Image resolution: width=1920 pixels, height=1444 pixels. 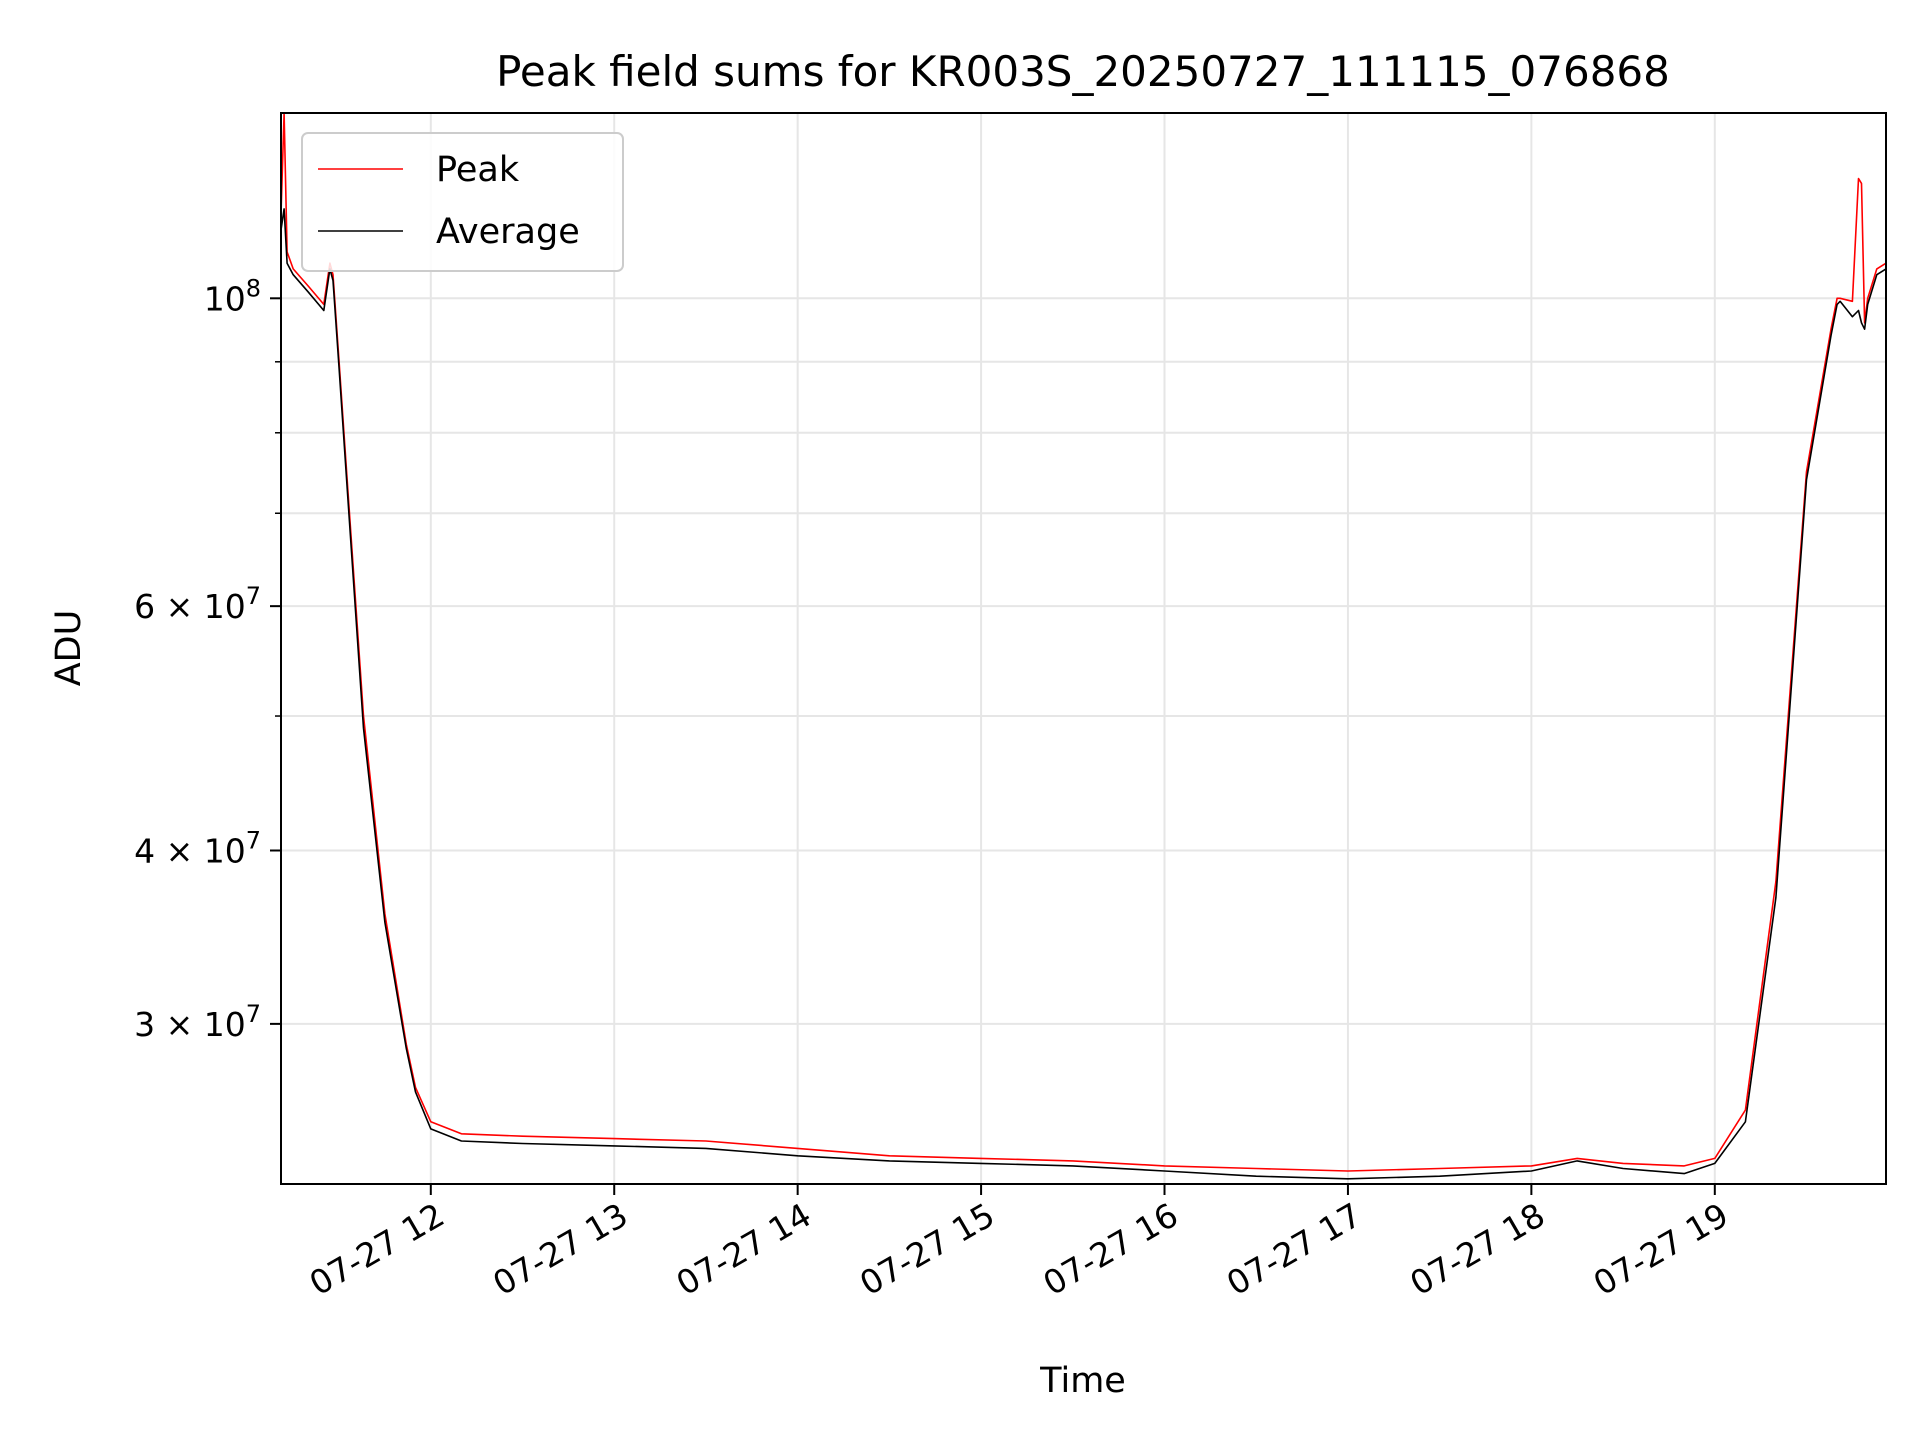 What do you see at coordinates (69, 648) in the screenshot?
I see `y-axis-label: ADU` at bounding box center [69, 648].